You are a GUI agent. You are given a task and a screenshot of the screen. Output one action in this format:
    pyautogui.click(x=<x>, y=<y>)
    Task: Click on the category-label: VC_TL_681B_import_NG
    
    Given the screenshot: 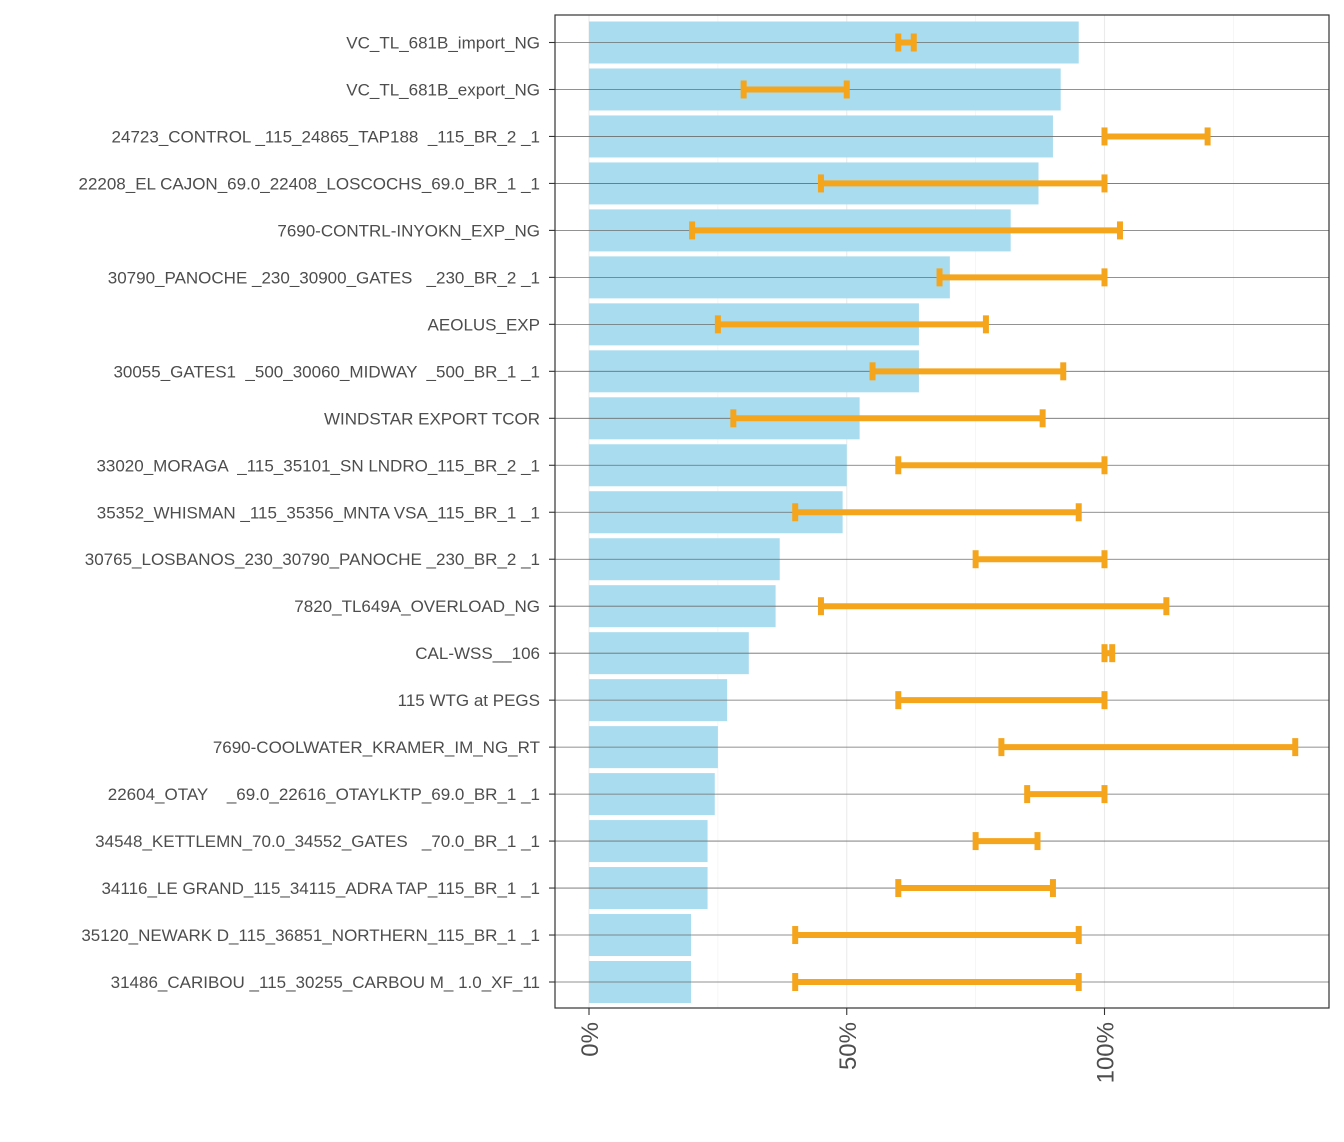 What is the action you would take?
    pyautogui.click(x=443, y=43)
    